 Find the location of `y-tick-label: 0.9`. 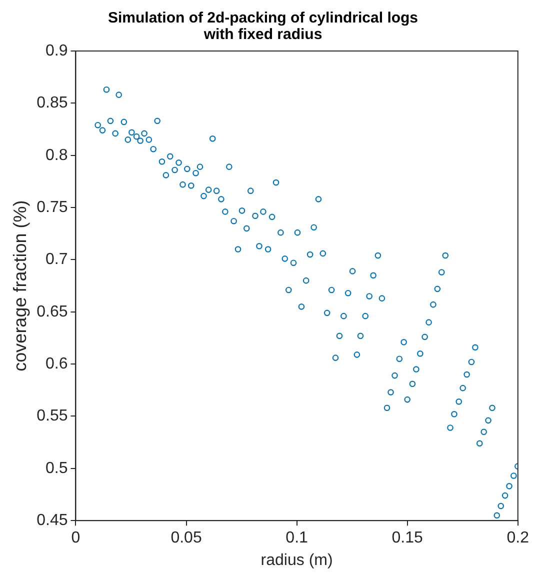

y-tick-label: 0.9 is located at coordinates (56, 51).